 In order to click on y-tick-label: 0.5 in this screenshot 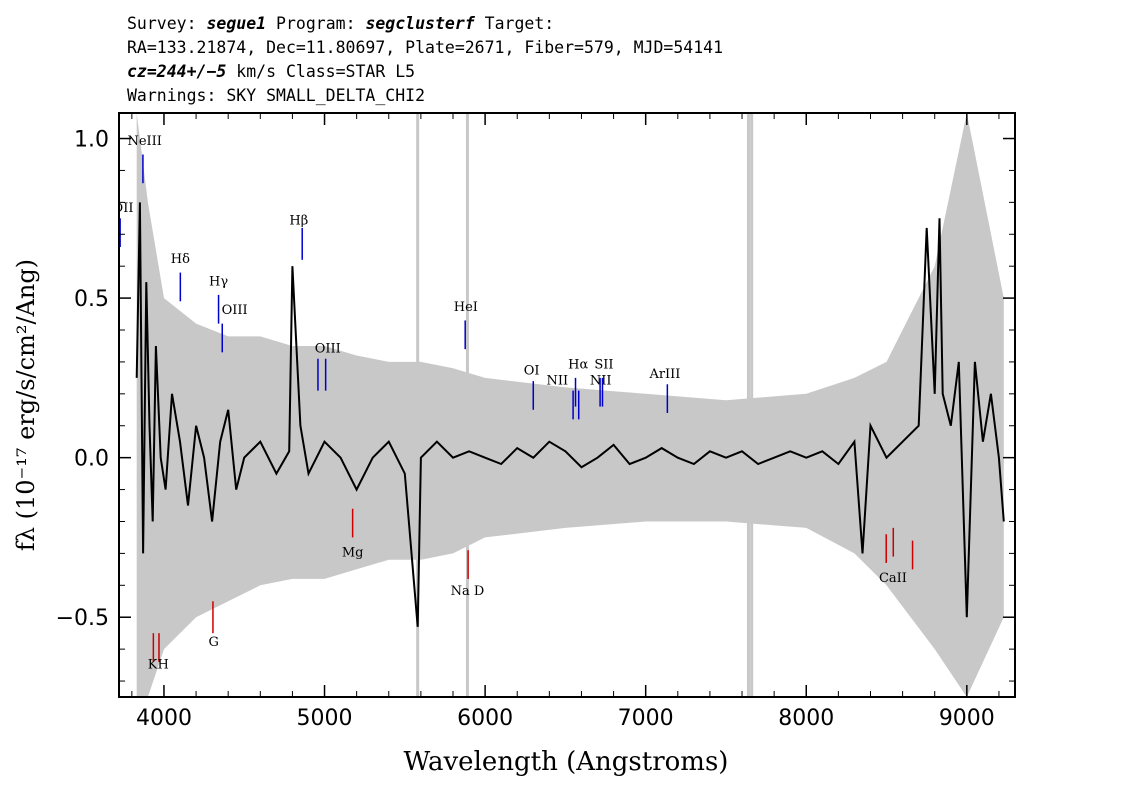, I will do `click(91, 299)`.